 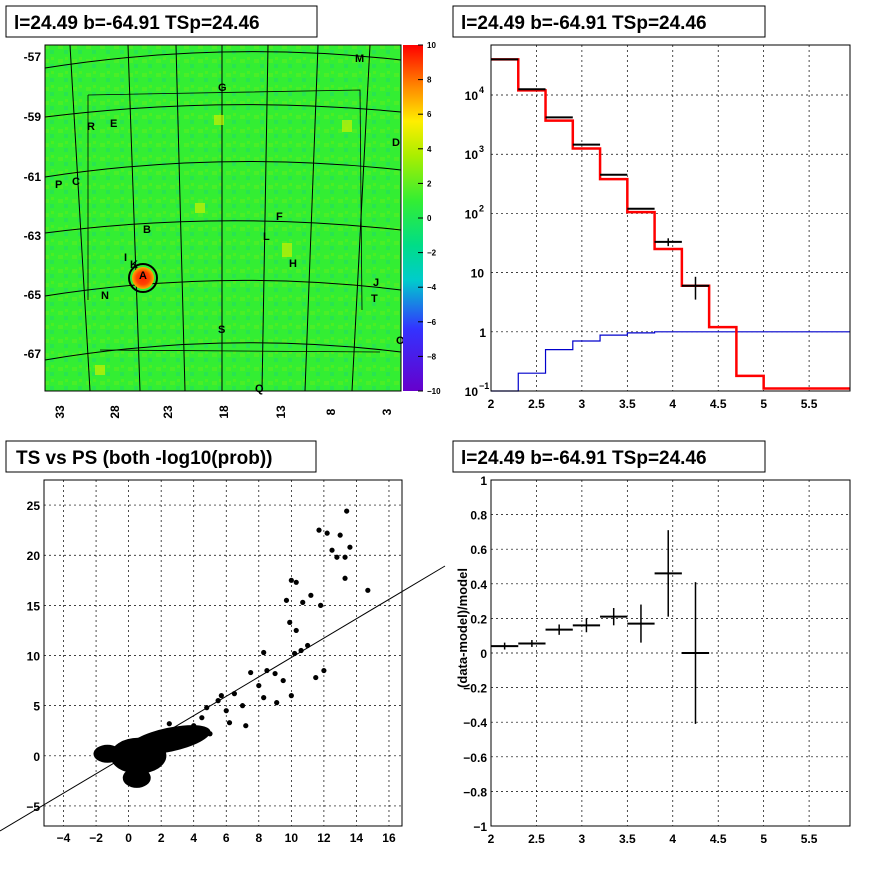 I want to click on source-label-k: K, so click(x=134, y=265).